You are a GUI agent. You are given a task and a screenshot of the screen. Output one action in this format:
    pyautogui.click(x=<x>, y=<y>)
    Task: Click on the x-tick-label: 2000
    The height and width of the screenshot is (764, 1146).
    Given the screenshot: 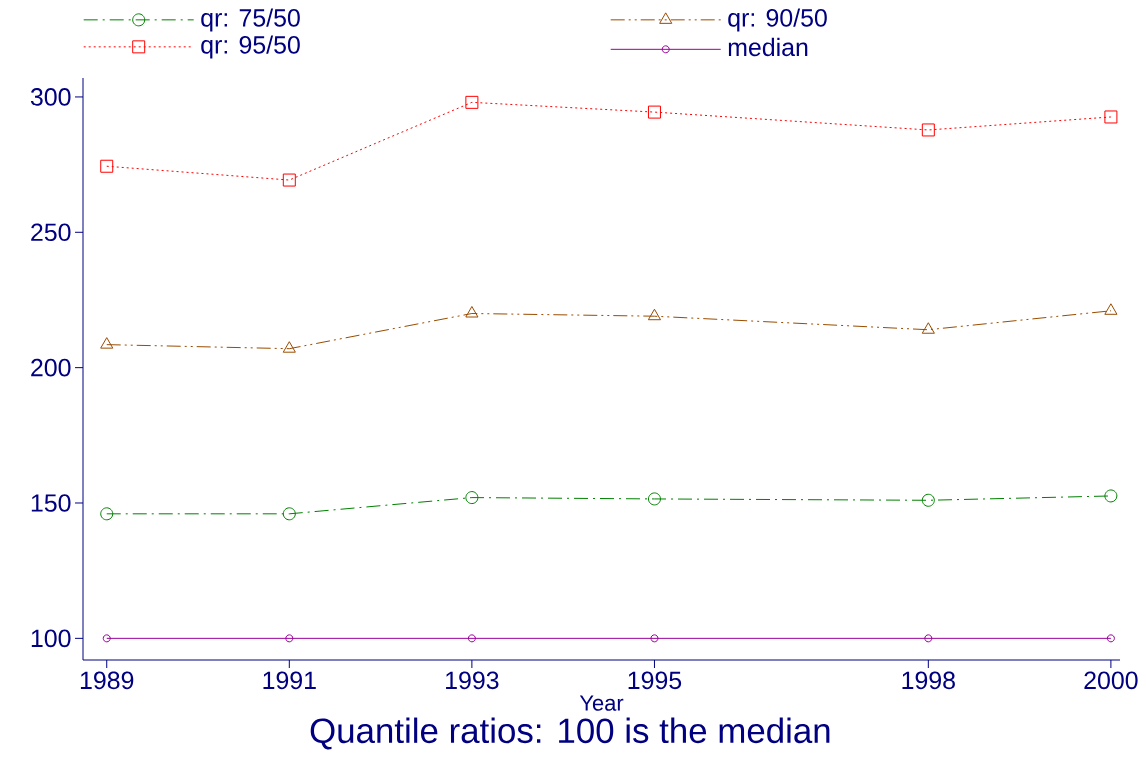 What is the action you would take?
    pyautogui.click(x=1111, y=680)
    